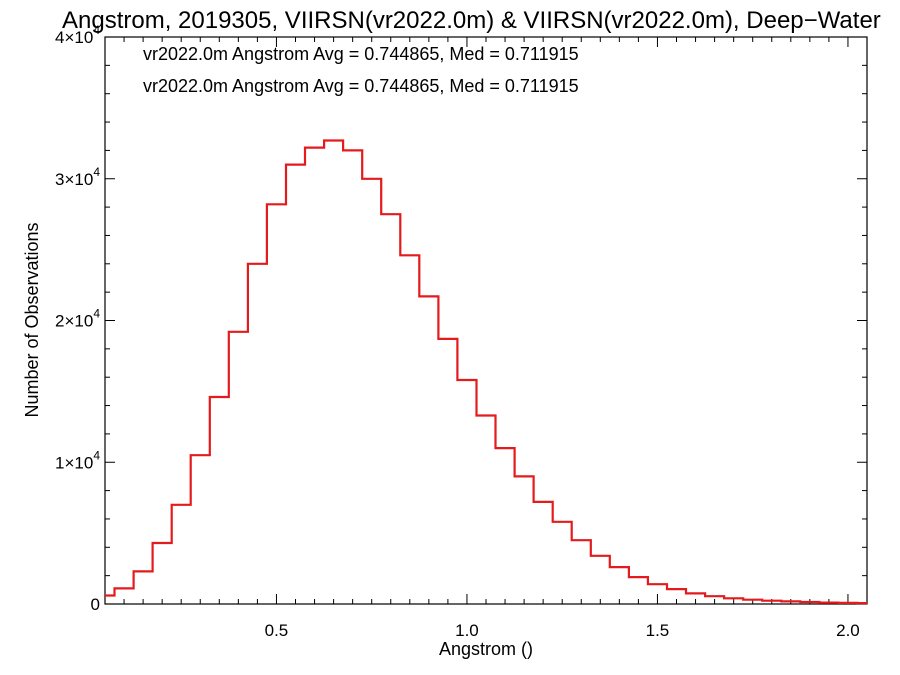 The height and width of the screenshot is (675, 900). I want to click on y-tick-label: 3×10⁴, so click(77, 177).